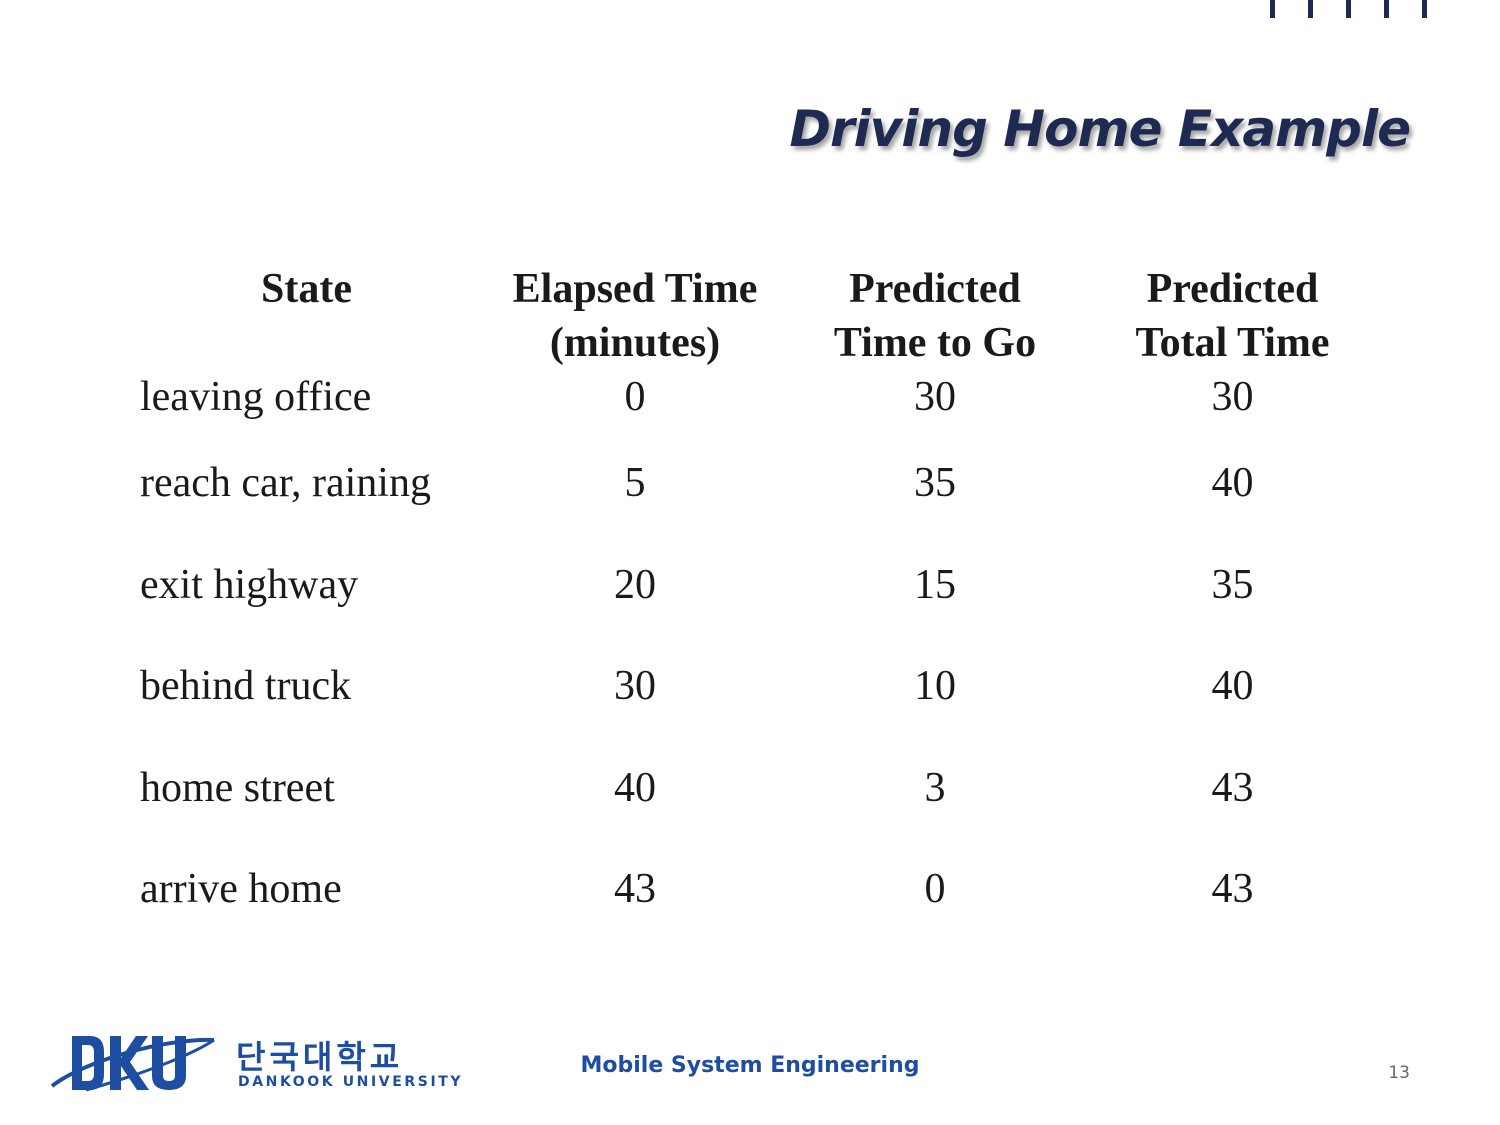 This screenshot has height=1125, width=1500. Describe the element at coordinates (306, 289) in the screenshot. I see `header-state: State` at that location.